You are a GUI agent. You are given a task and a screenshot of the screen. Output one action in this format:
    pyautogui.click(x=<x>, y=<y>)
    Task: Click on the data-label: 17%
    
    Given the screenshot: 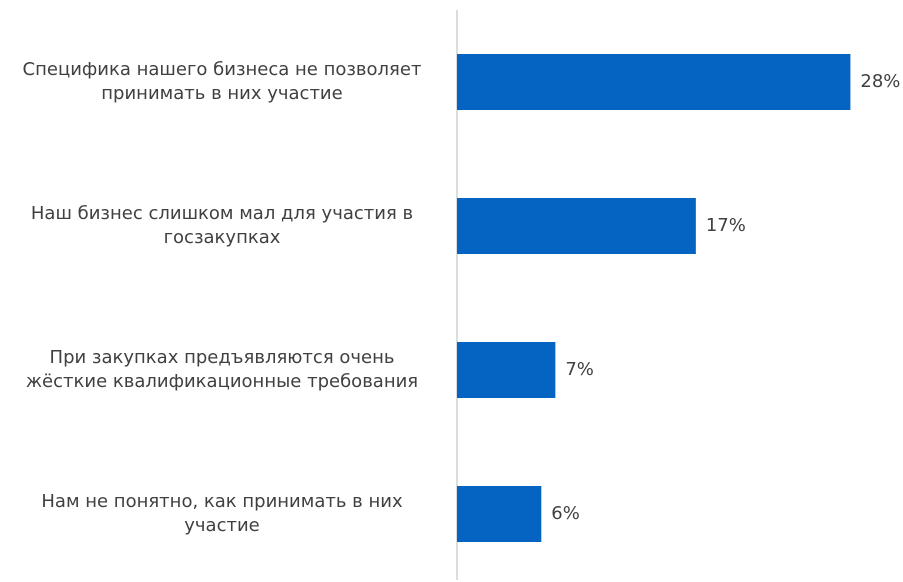 What is the action you would take?
    pyautogui.click(x=726, y=225)
    